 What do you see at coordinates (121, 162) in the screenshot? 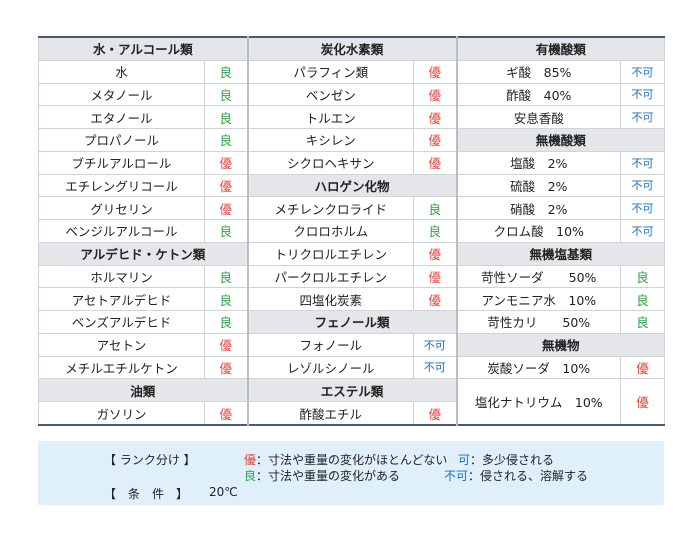
I see `chemical-name: ブチルアルロール` at bounding box center [121, 162].